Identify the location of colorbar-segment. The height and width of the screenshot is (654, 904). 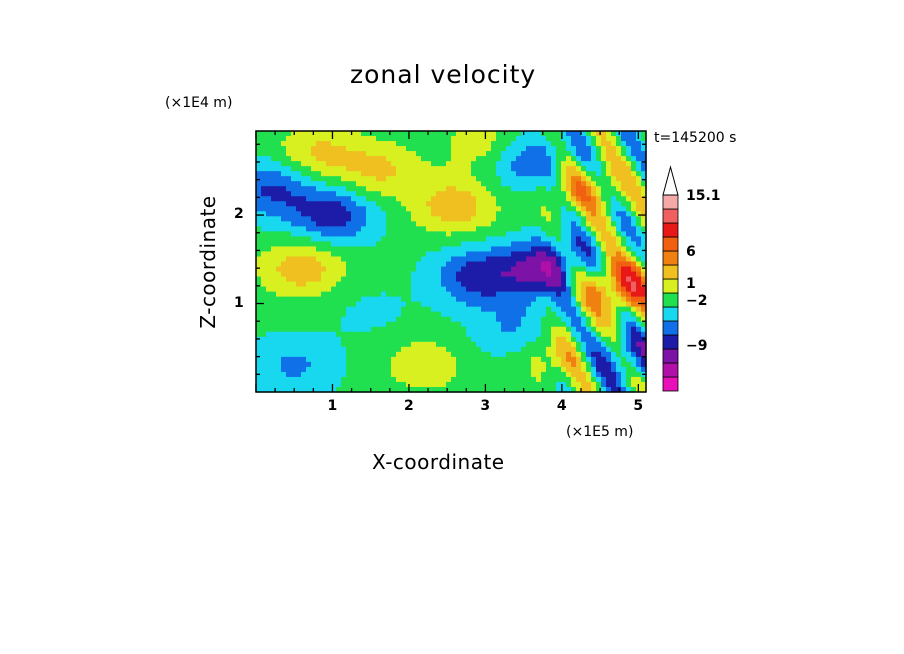
(670, 300).